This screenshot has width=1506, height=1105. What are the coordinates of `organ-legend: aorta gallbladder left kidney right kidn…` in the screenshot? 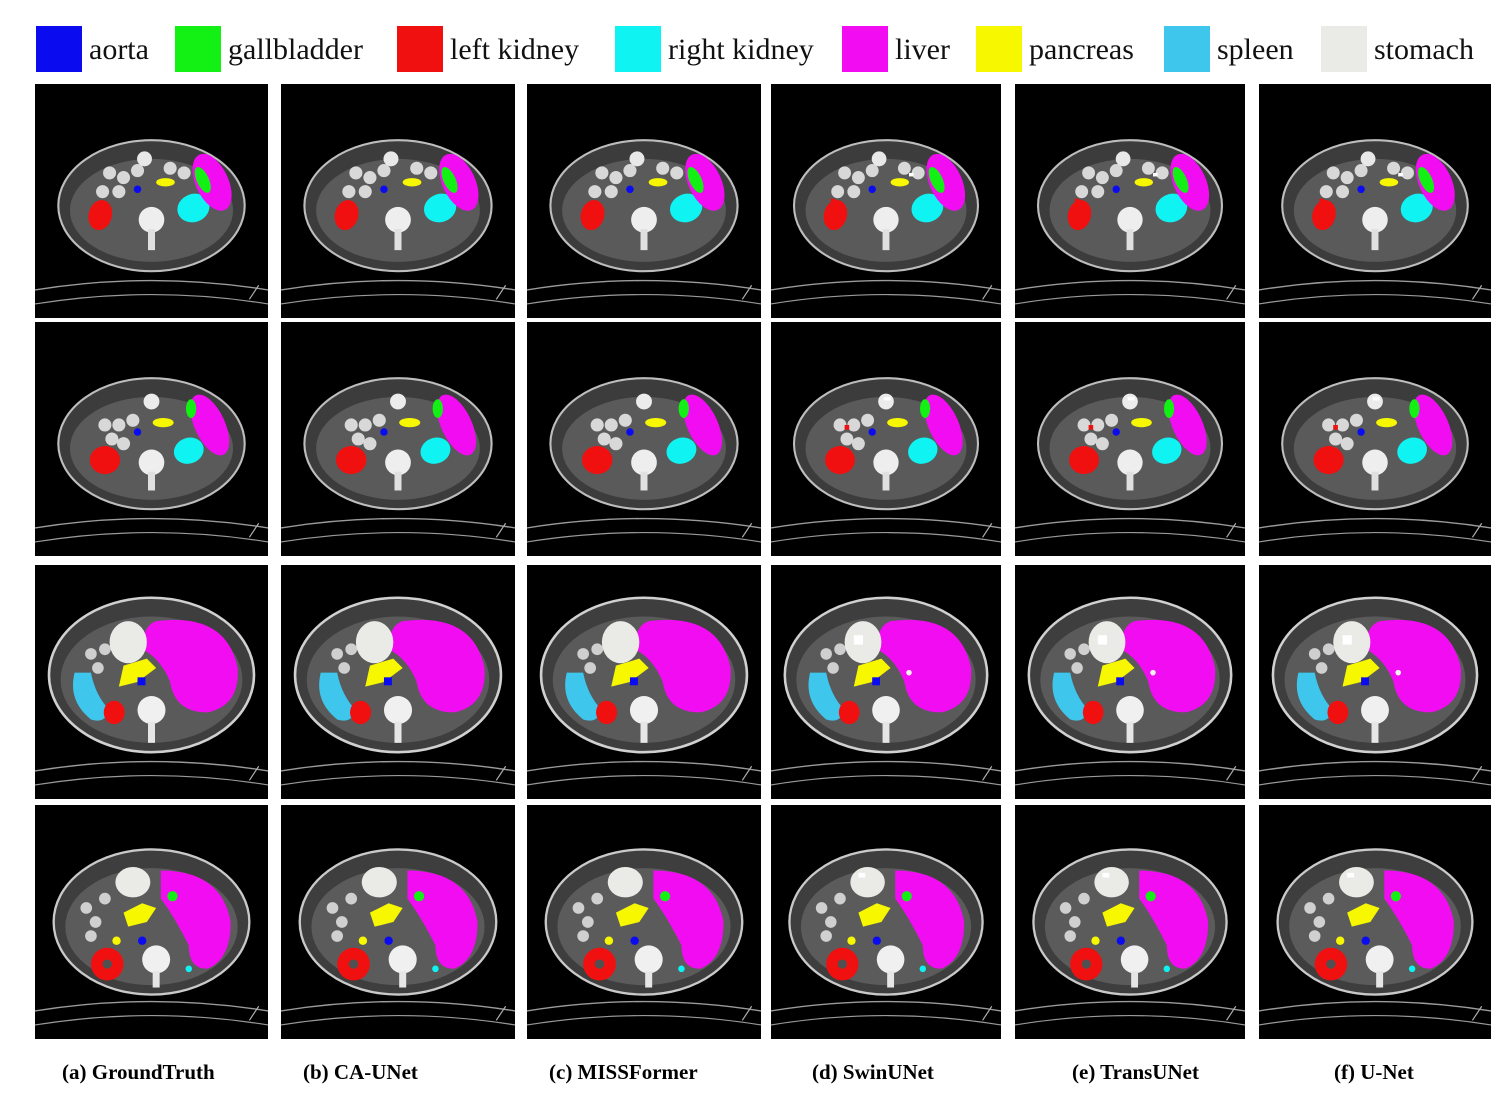 It's located at (762, 50).